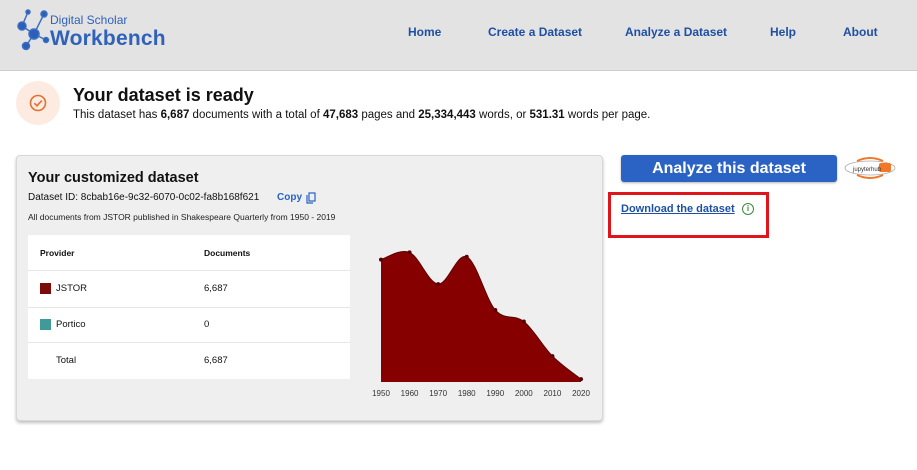 This screenshot has height=470, width=917. What do you see at coordinates (676, 32) in the screenshot?
I see `nav-analyze-dataset: Analyze a Dataset` at bounding box center [676, 32].